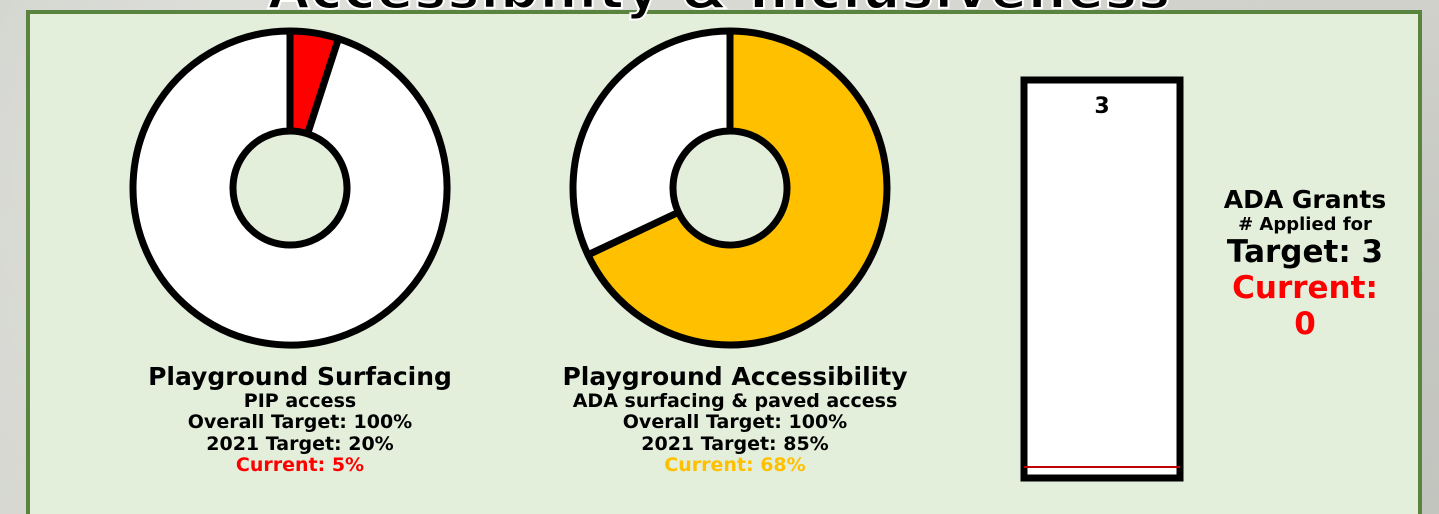 This screenshot has width=1439, height=514. I want to click on bar-chart-ada-grants: 3, so click(1102, 279).